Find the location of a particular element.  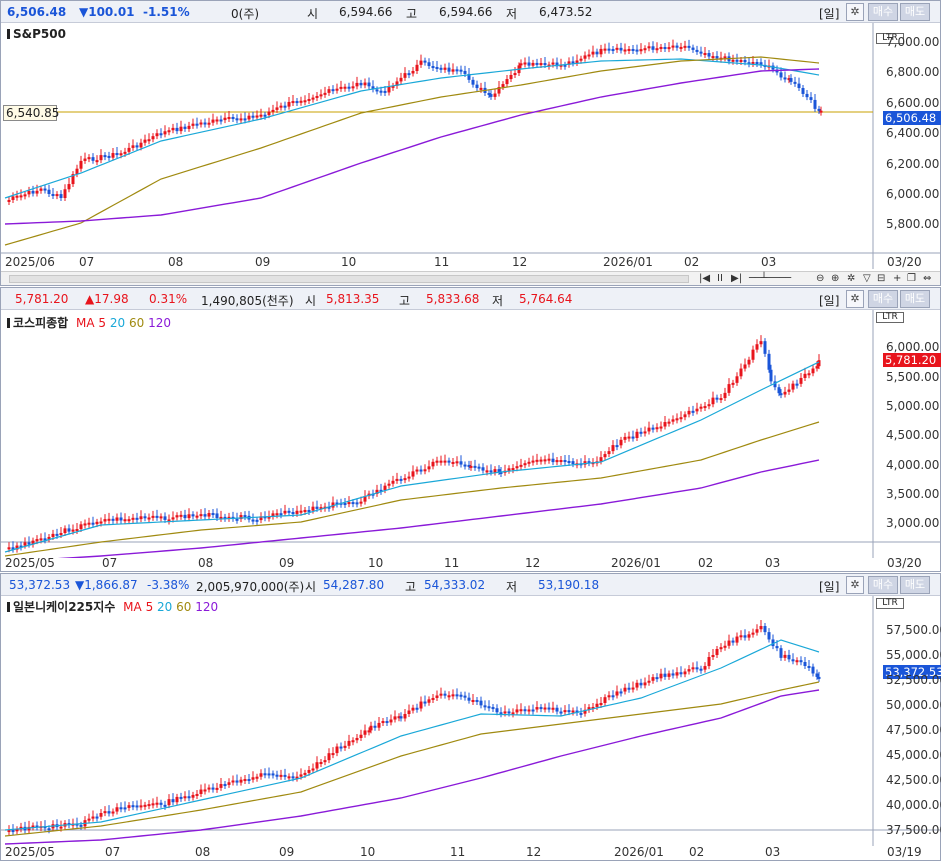

nikkei-buy-button: 매수 is located at coordinates (883, 585).